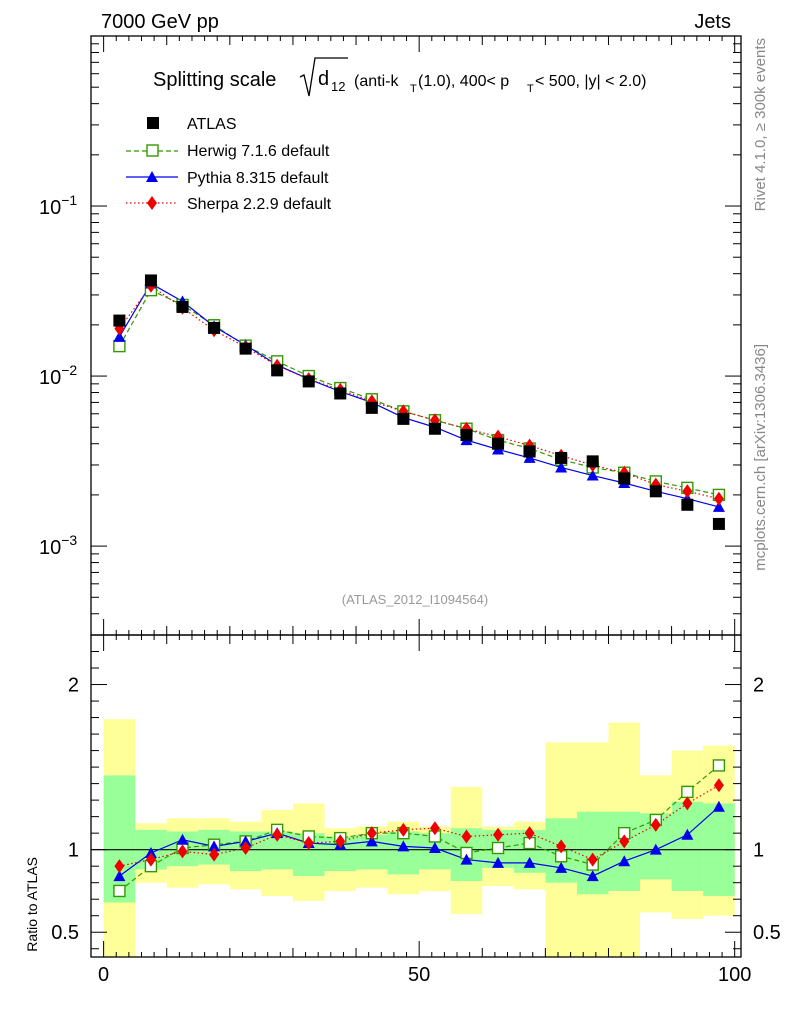 This screenshot has width=786, height=1024. Describe the element at coordinates (152, 176) in the screenshot. I see `legend-marker-pythia` at that location.